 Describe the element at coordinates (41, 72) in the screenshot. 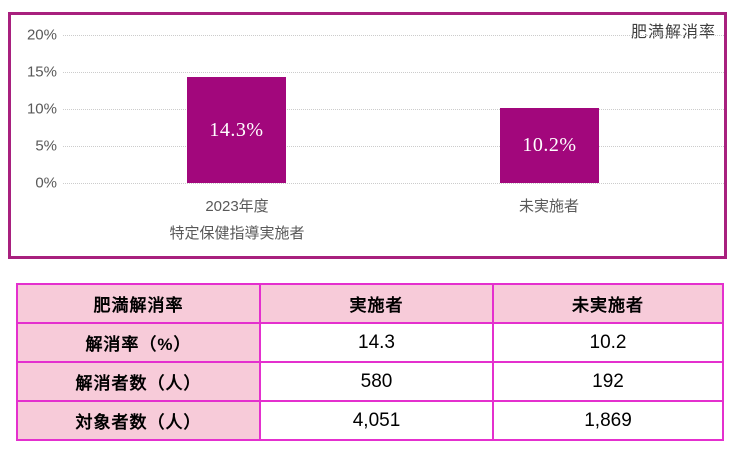

I see `y-axis-tick: 15%` at that location.